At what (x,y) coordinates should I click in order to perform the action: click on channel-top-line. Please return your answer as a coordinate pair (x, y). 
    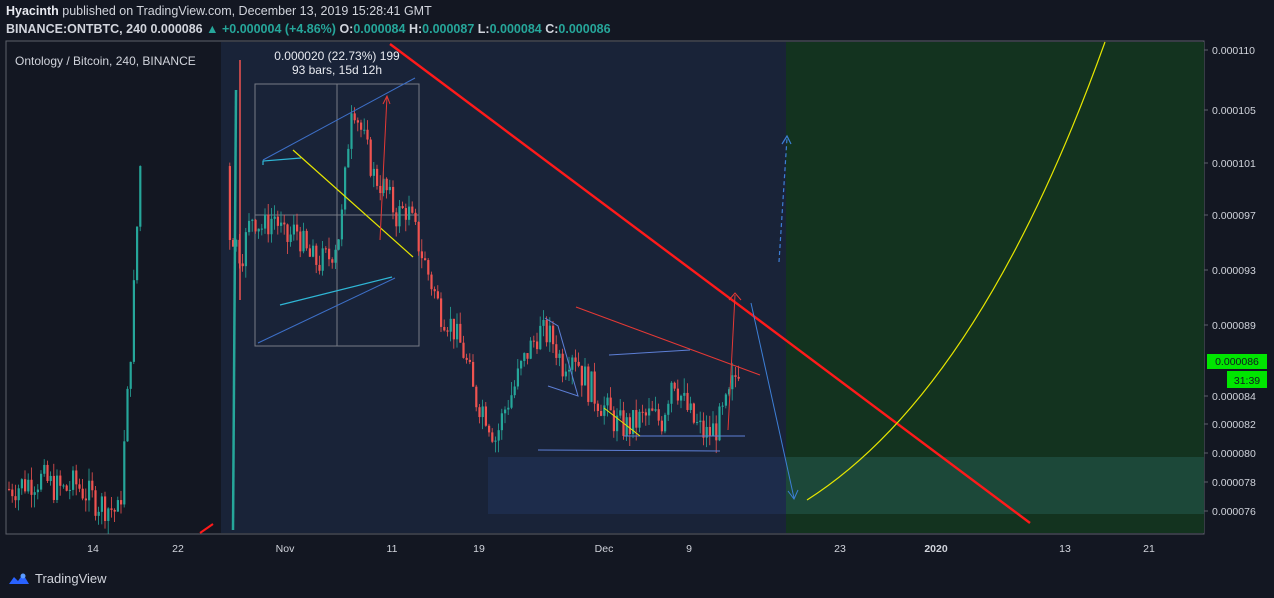
    Looking at the image, I should click on (339, 119).